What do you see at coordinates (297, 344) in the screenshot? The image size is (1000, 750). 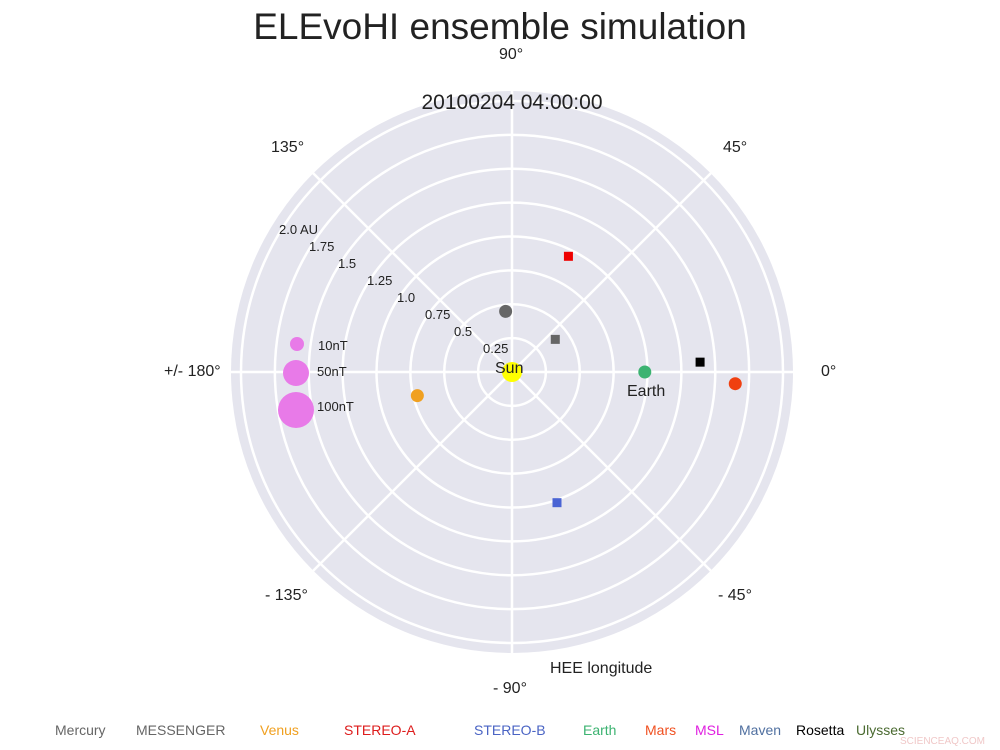 I see `bfield-10nt-marker` at bounding box center [297, 344].